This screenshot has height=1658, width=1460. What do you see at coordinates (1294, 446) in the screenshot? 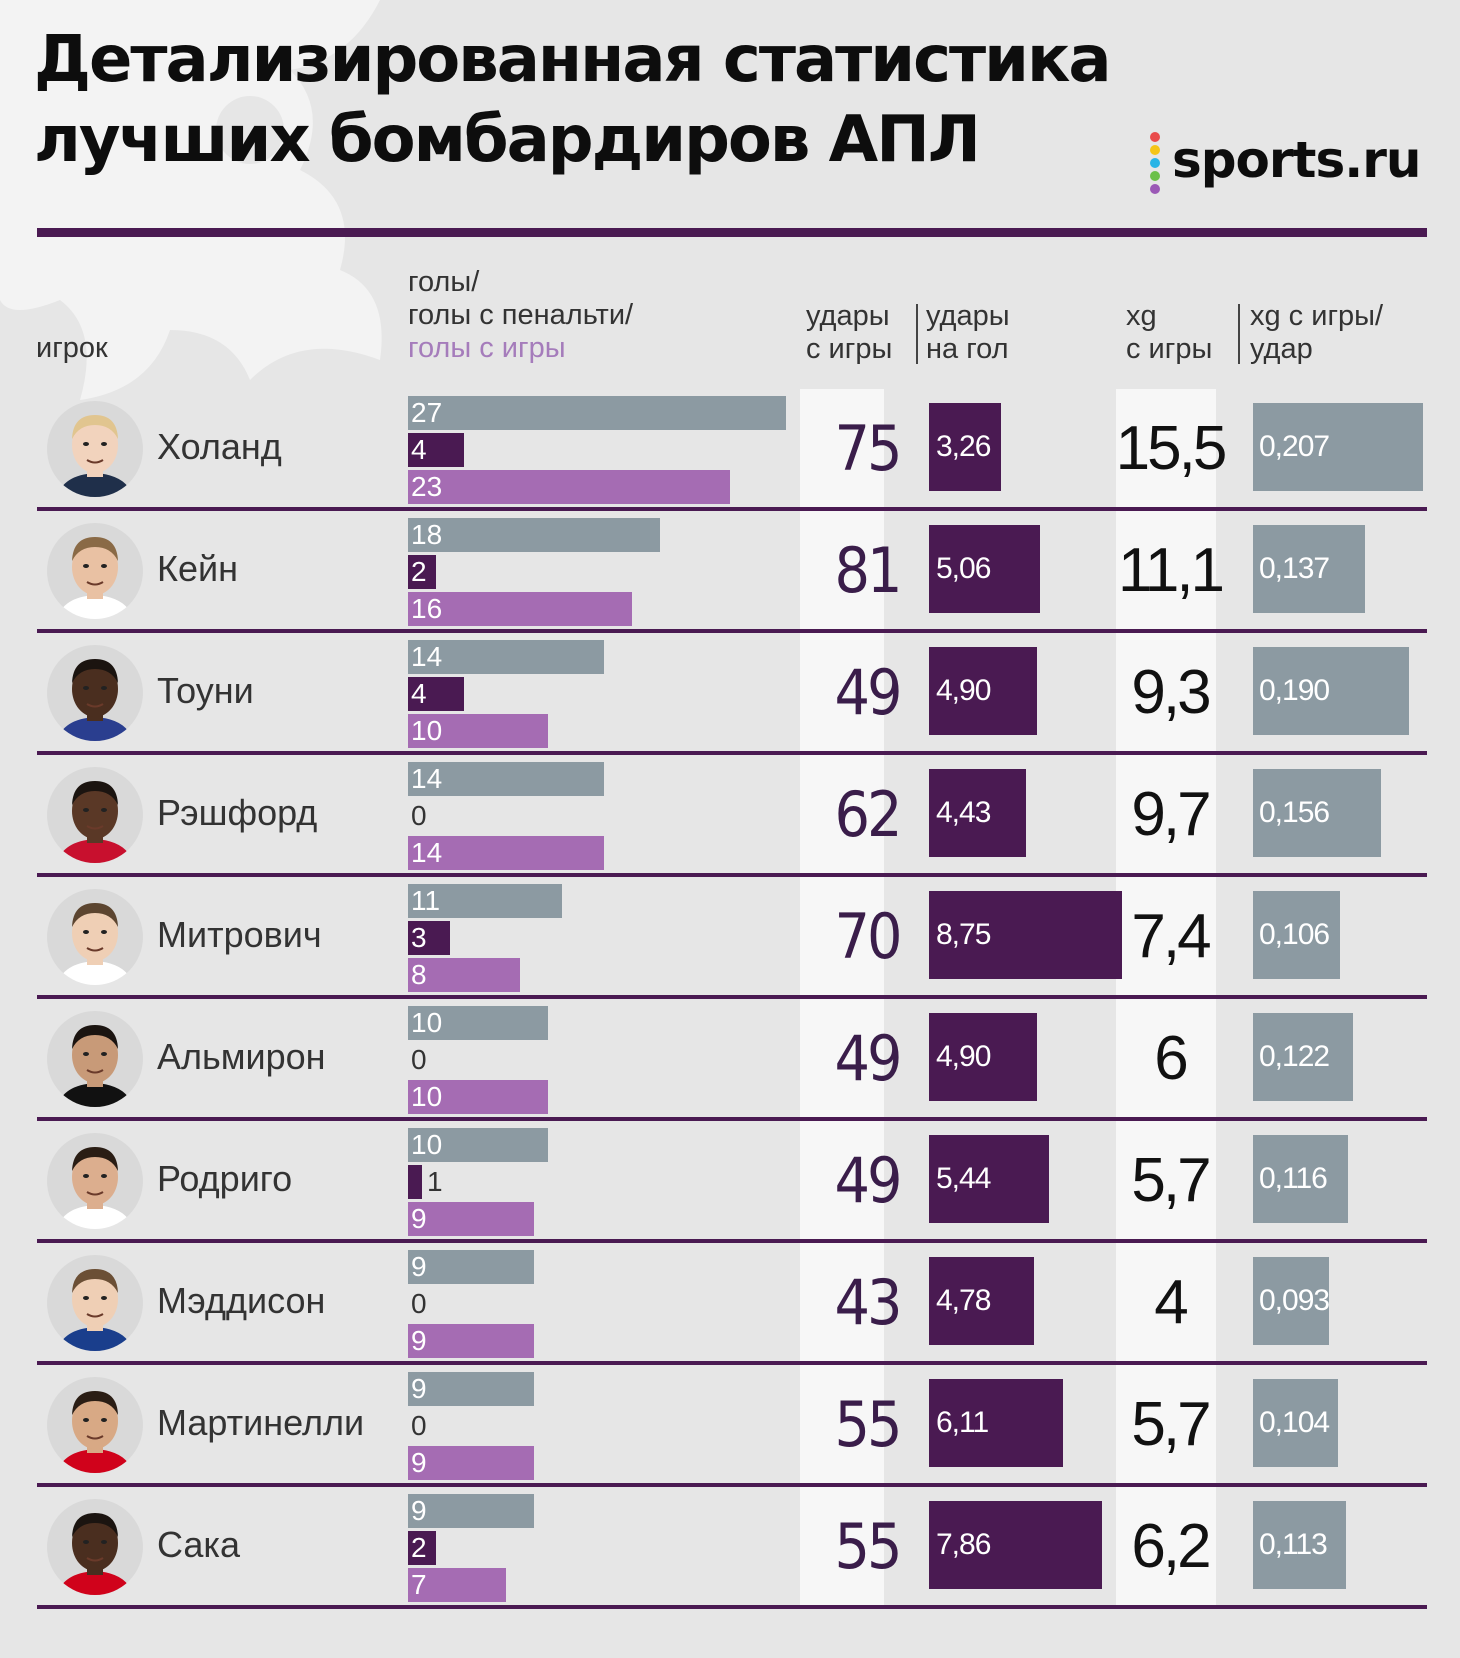
I see `xg-per-shot-value: 0,207` at bounding box center [1294, 446].